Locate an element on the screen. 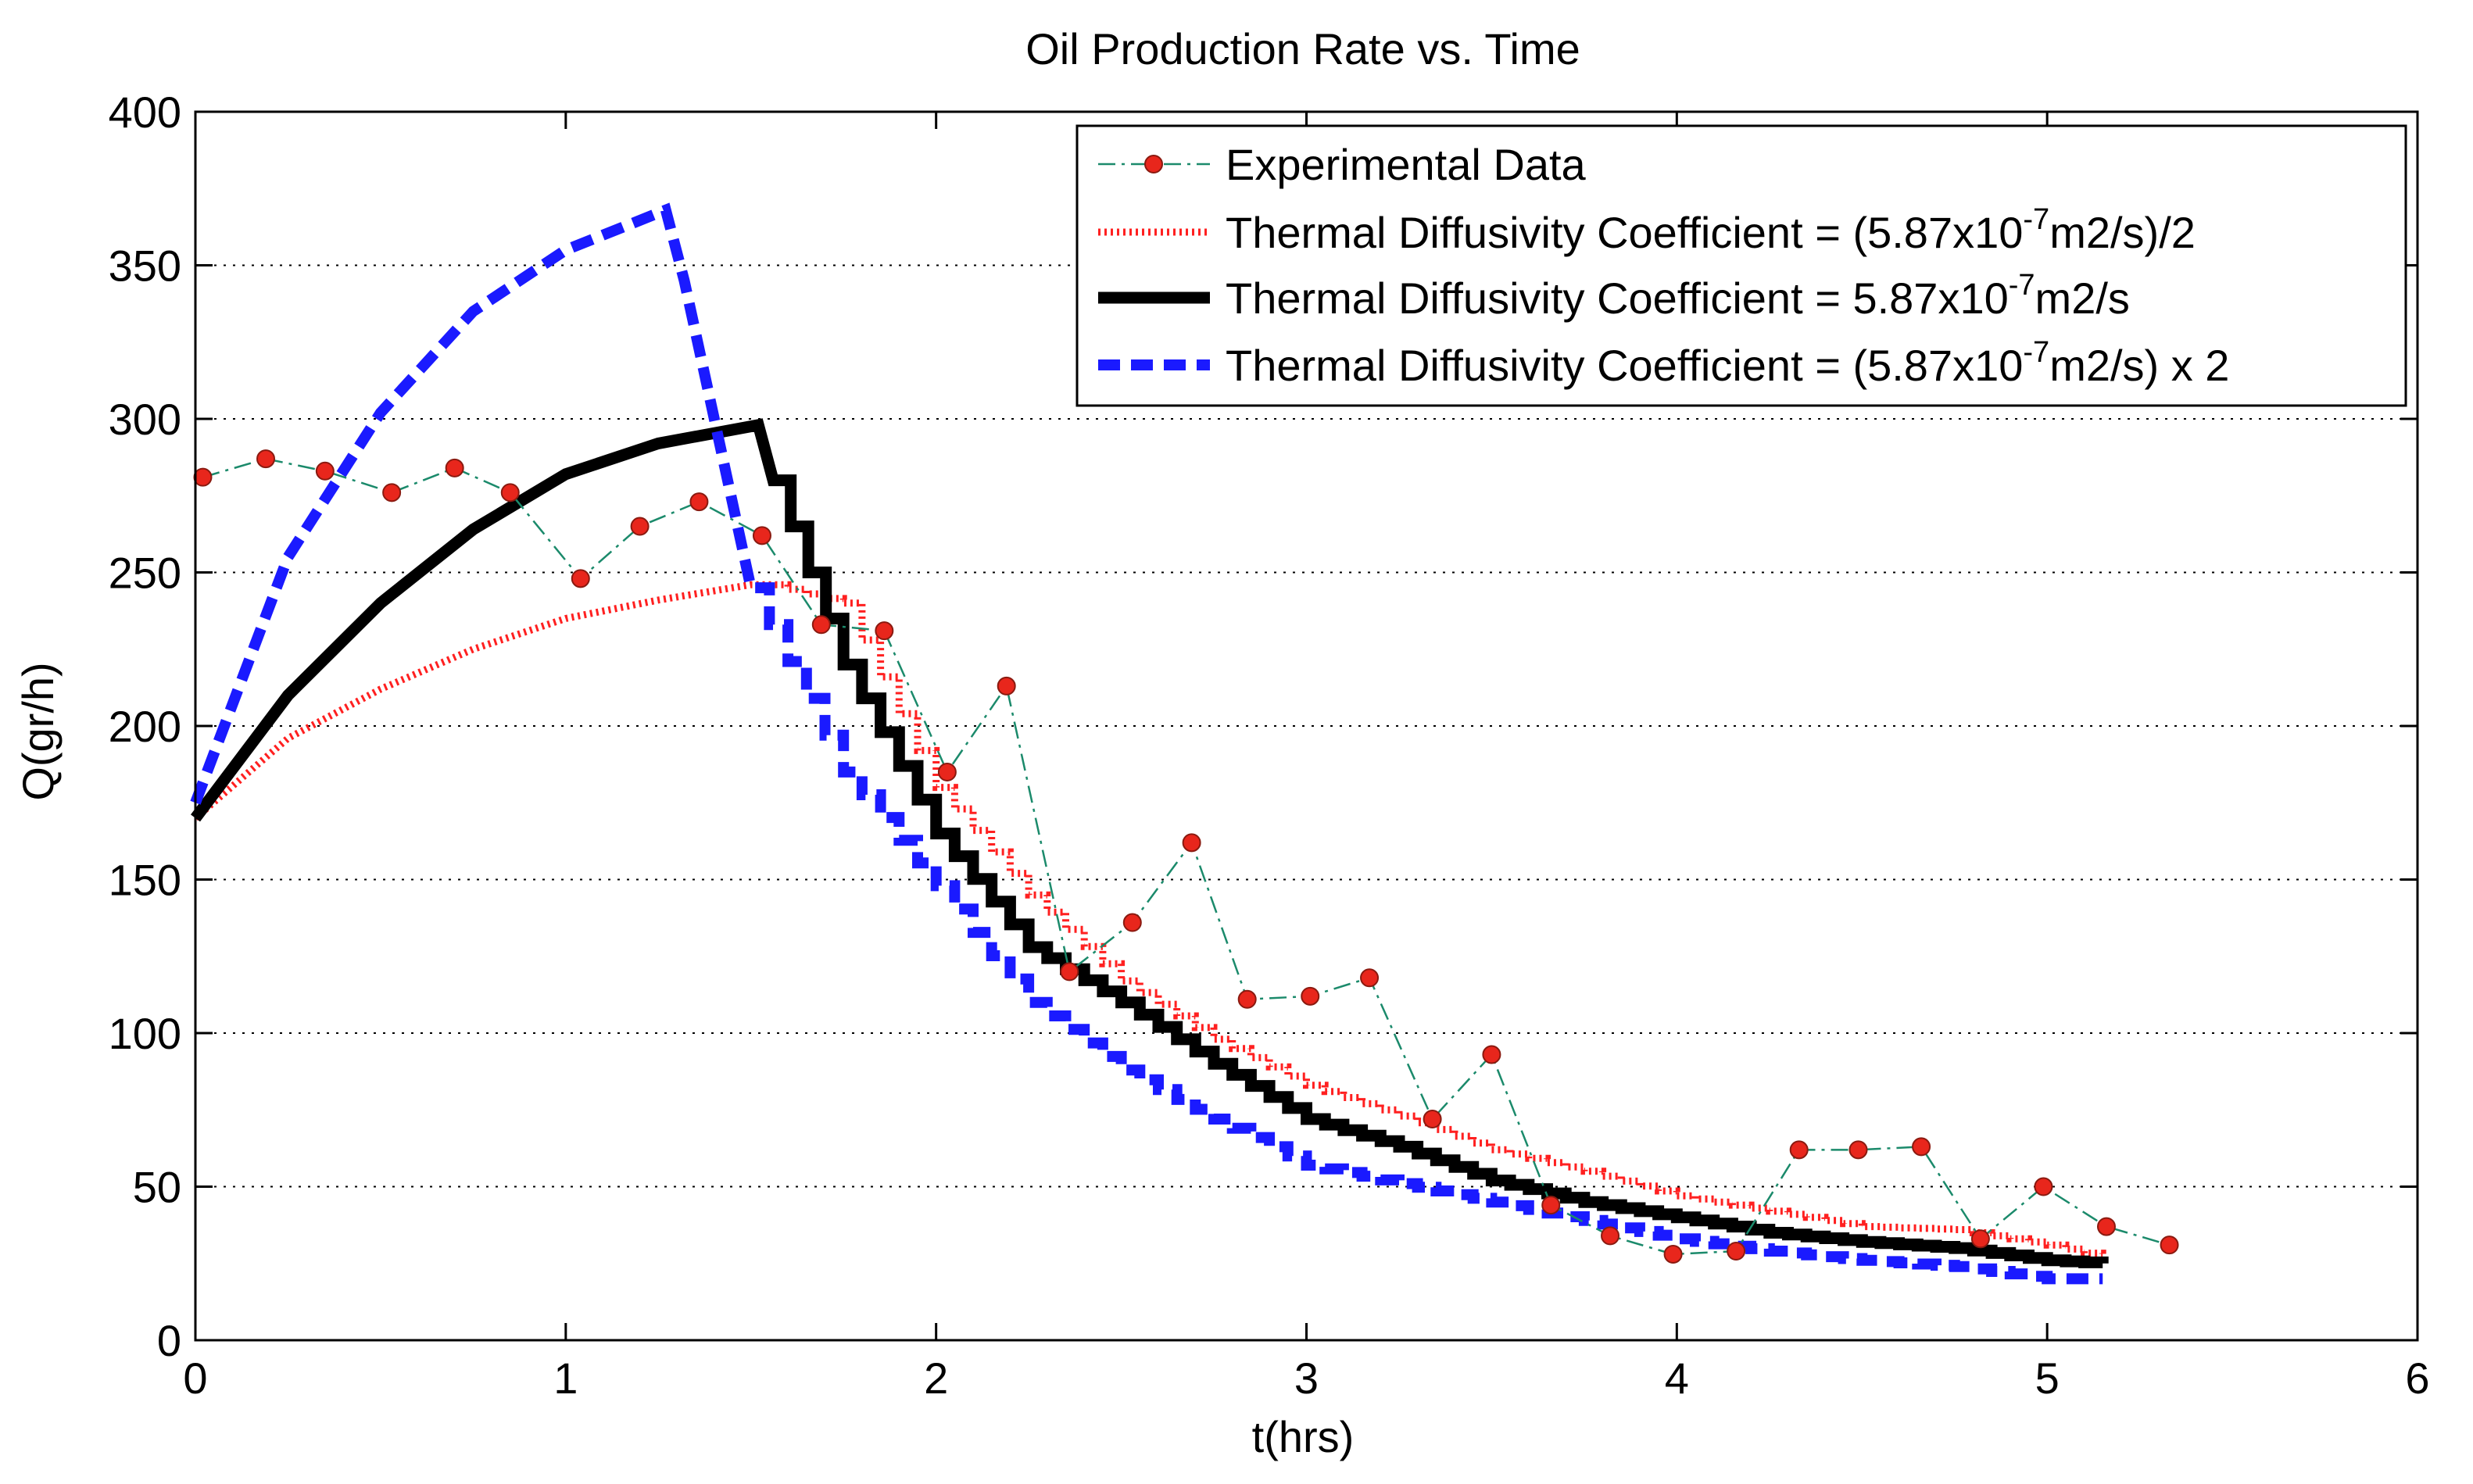 The height and width of the screenshot is (1484, 2473). y-tick-label-350: 350 is located at coordinates (145, 266).